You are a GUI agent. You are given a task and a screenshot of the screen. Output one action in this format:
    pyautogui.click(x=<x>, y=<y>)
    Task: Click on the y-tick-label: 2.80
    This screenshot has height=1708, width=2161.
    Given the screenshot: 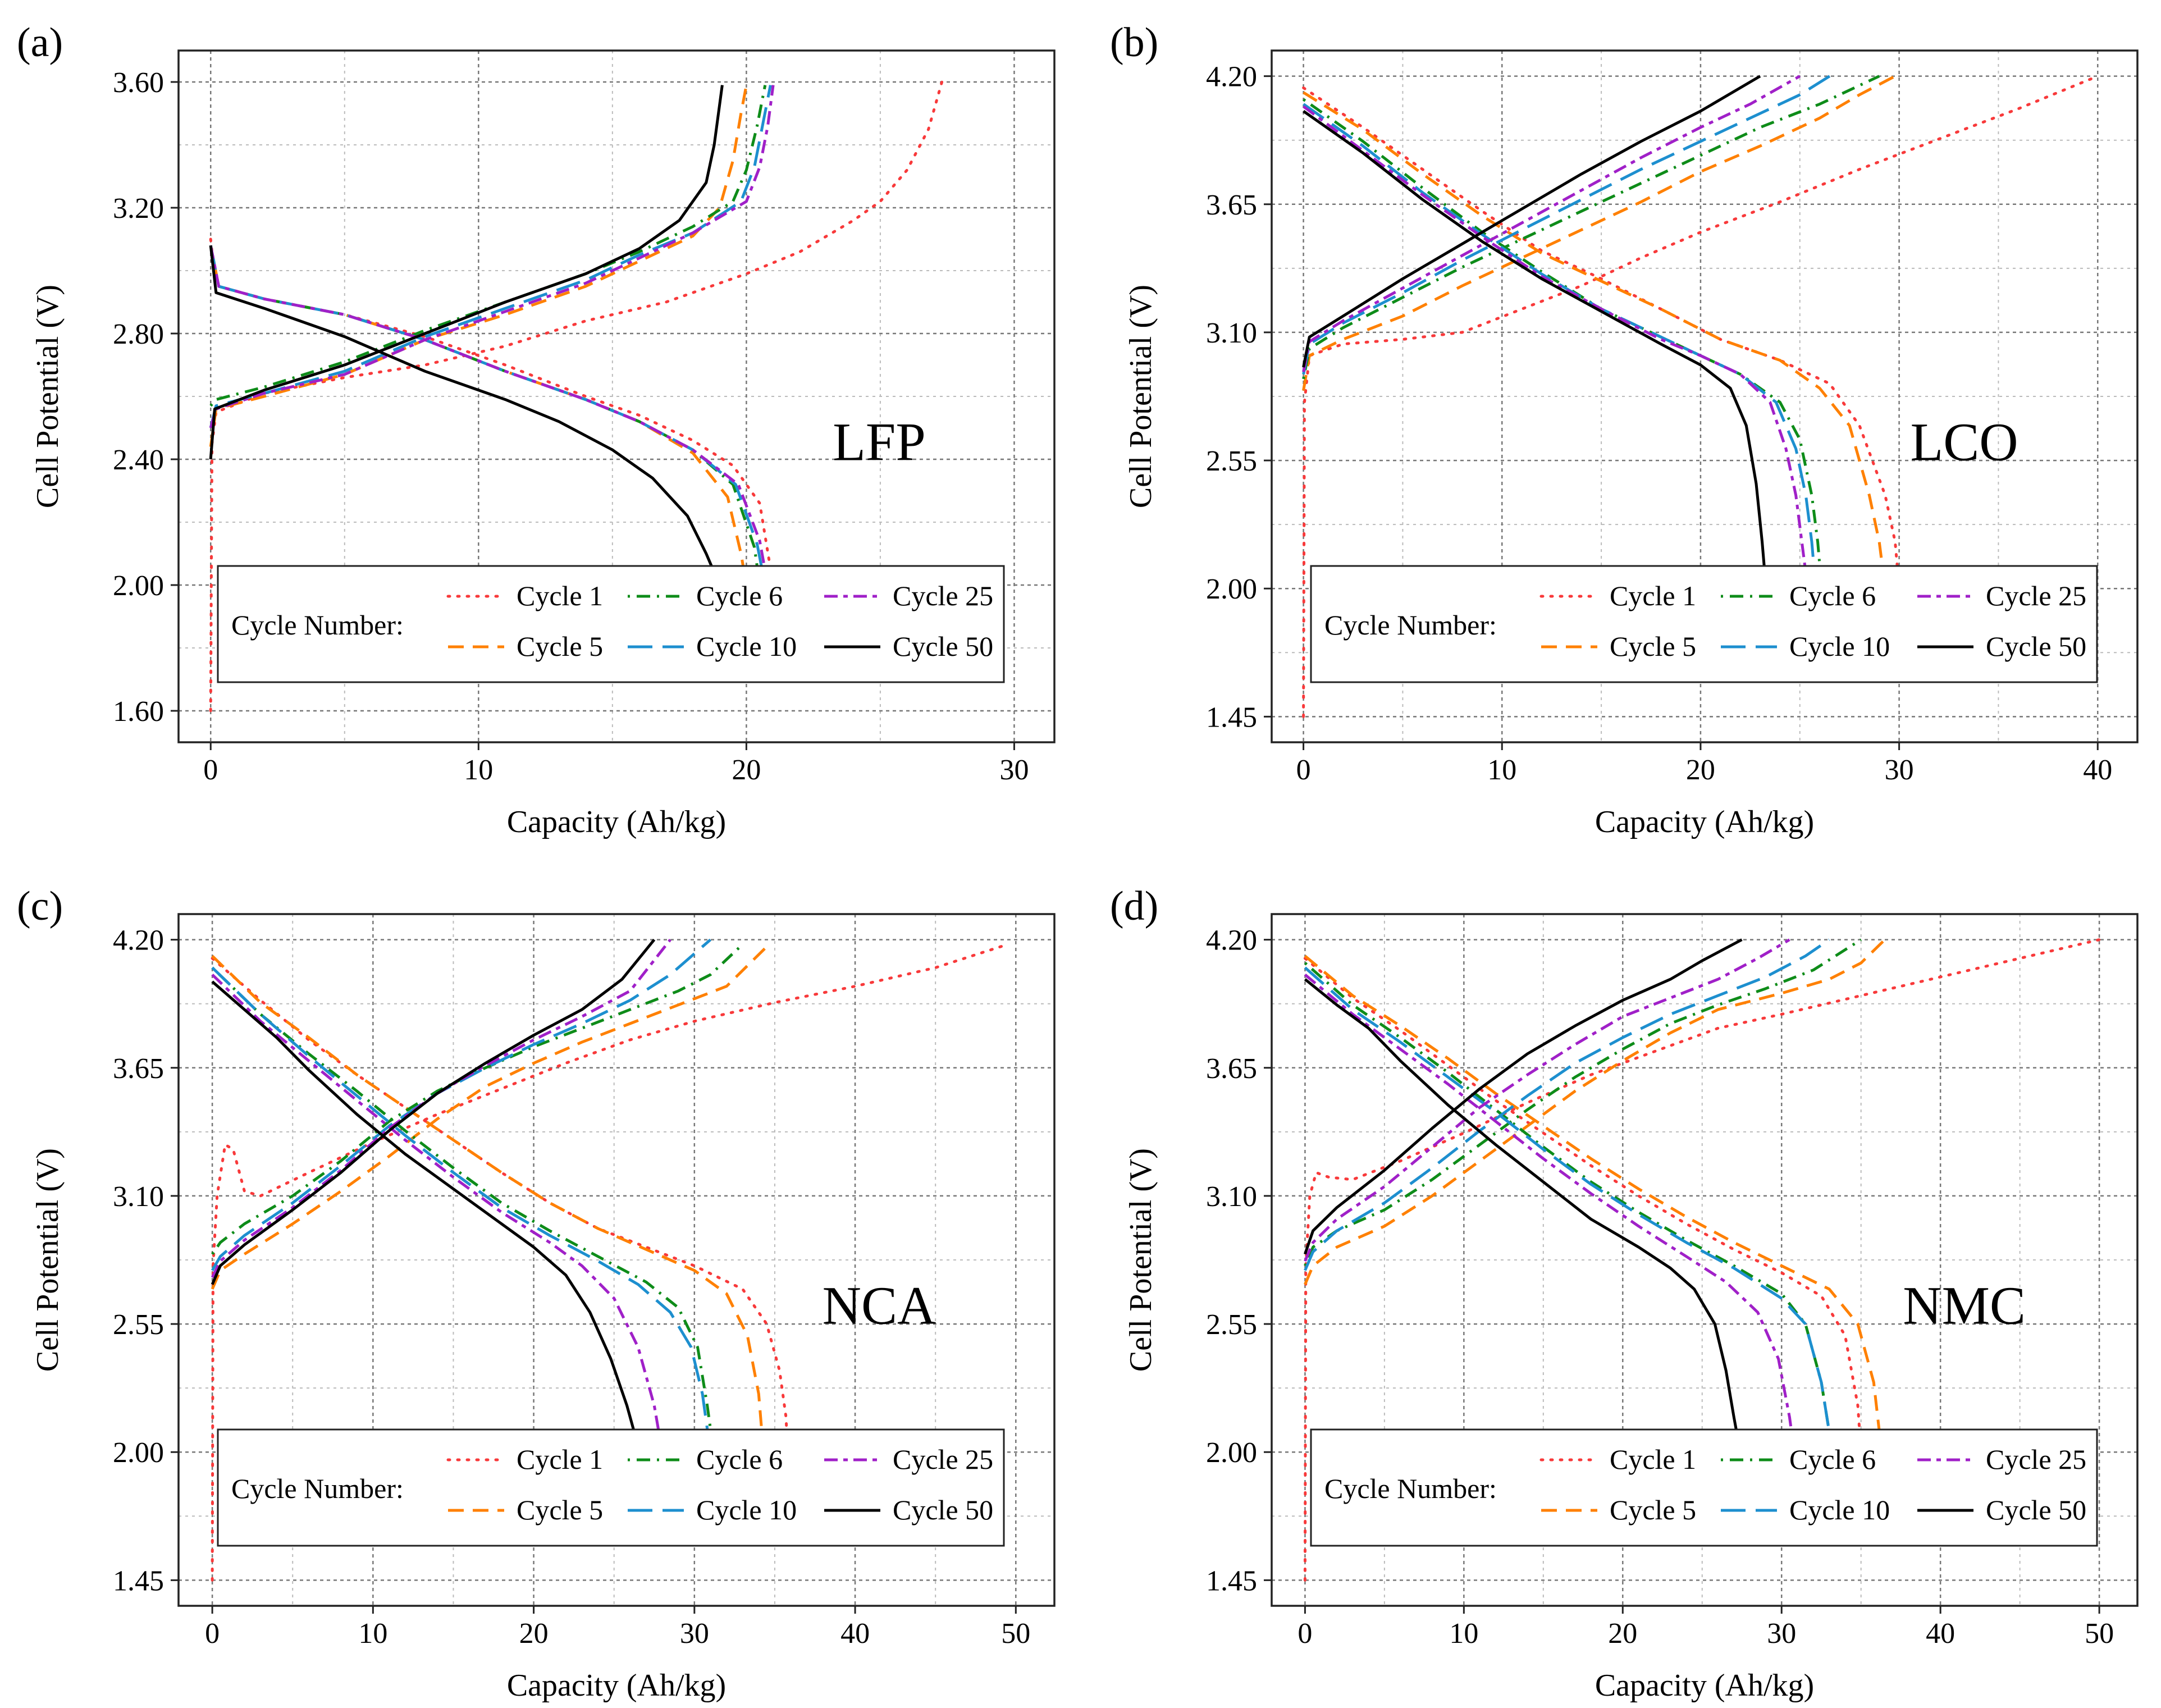 What is the action you would take?
    pyautogui.click(x=138, y=334)
    